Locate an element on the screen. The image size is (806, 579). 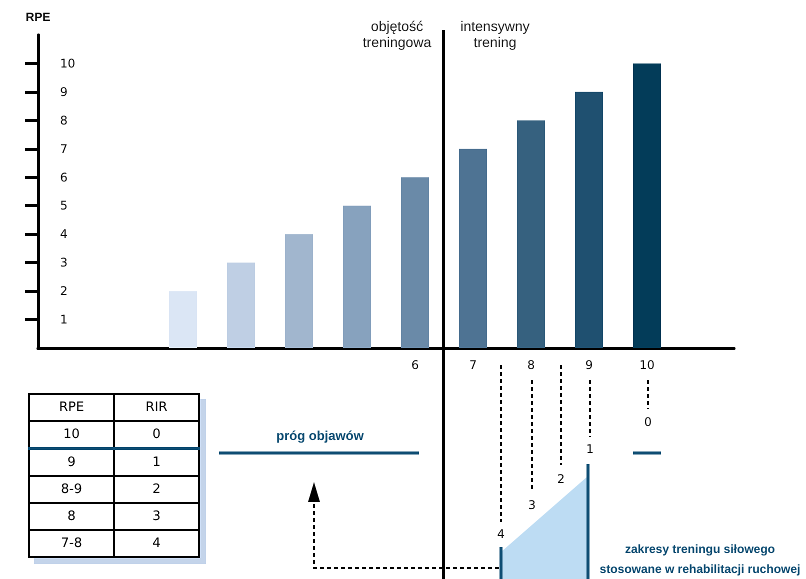
y-tick-label: 8 is located at coordinates (64, 120).